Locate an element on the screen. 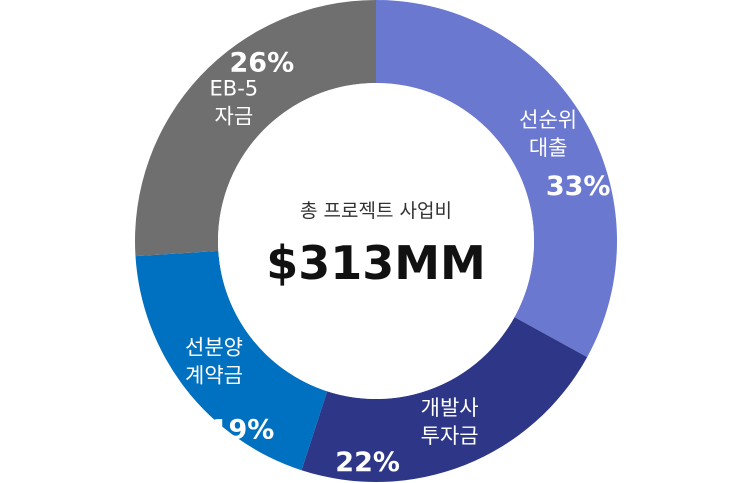 The height and width of the screenshot is (483, 752). center-title: 총 프로젝트 사업비 is located at coordinates (376, 211).